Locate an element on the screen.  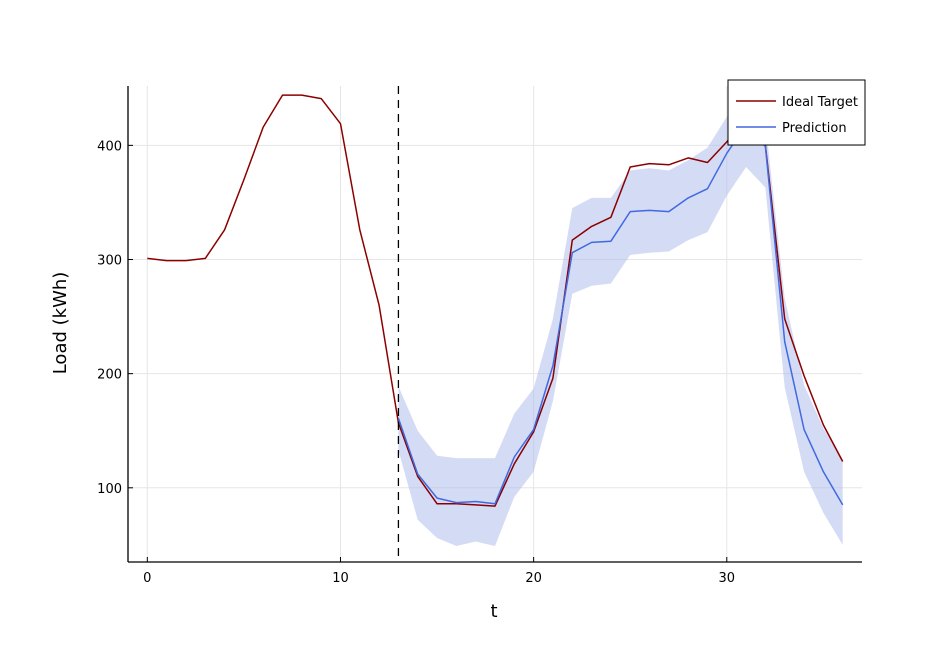
y-tick-label: 400 is located at coordinates (109, 146).